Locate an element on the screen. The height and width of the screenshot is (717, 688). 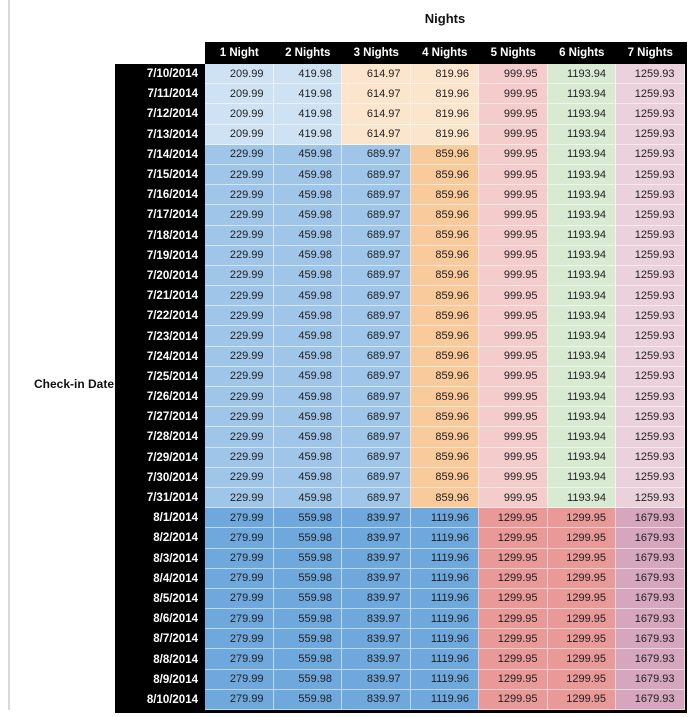
row-date-cell: 7/21/2014 is located at coordinates (160, 296).